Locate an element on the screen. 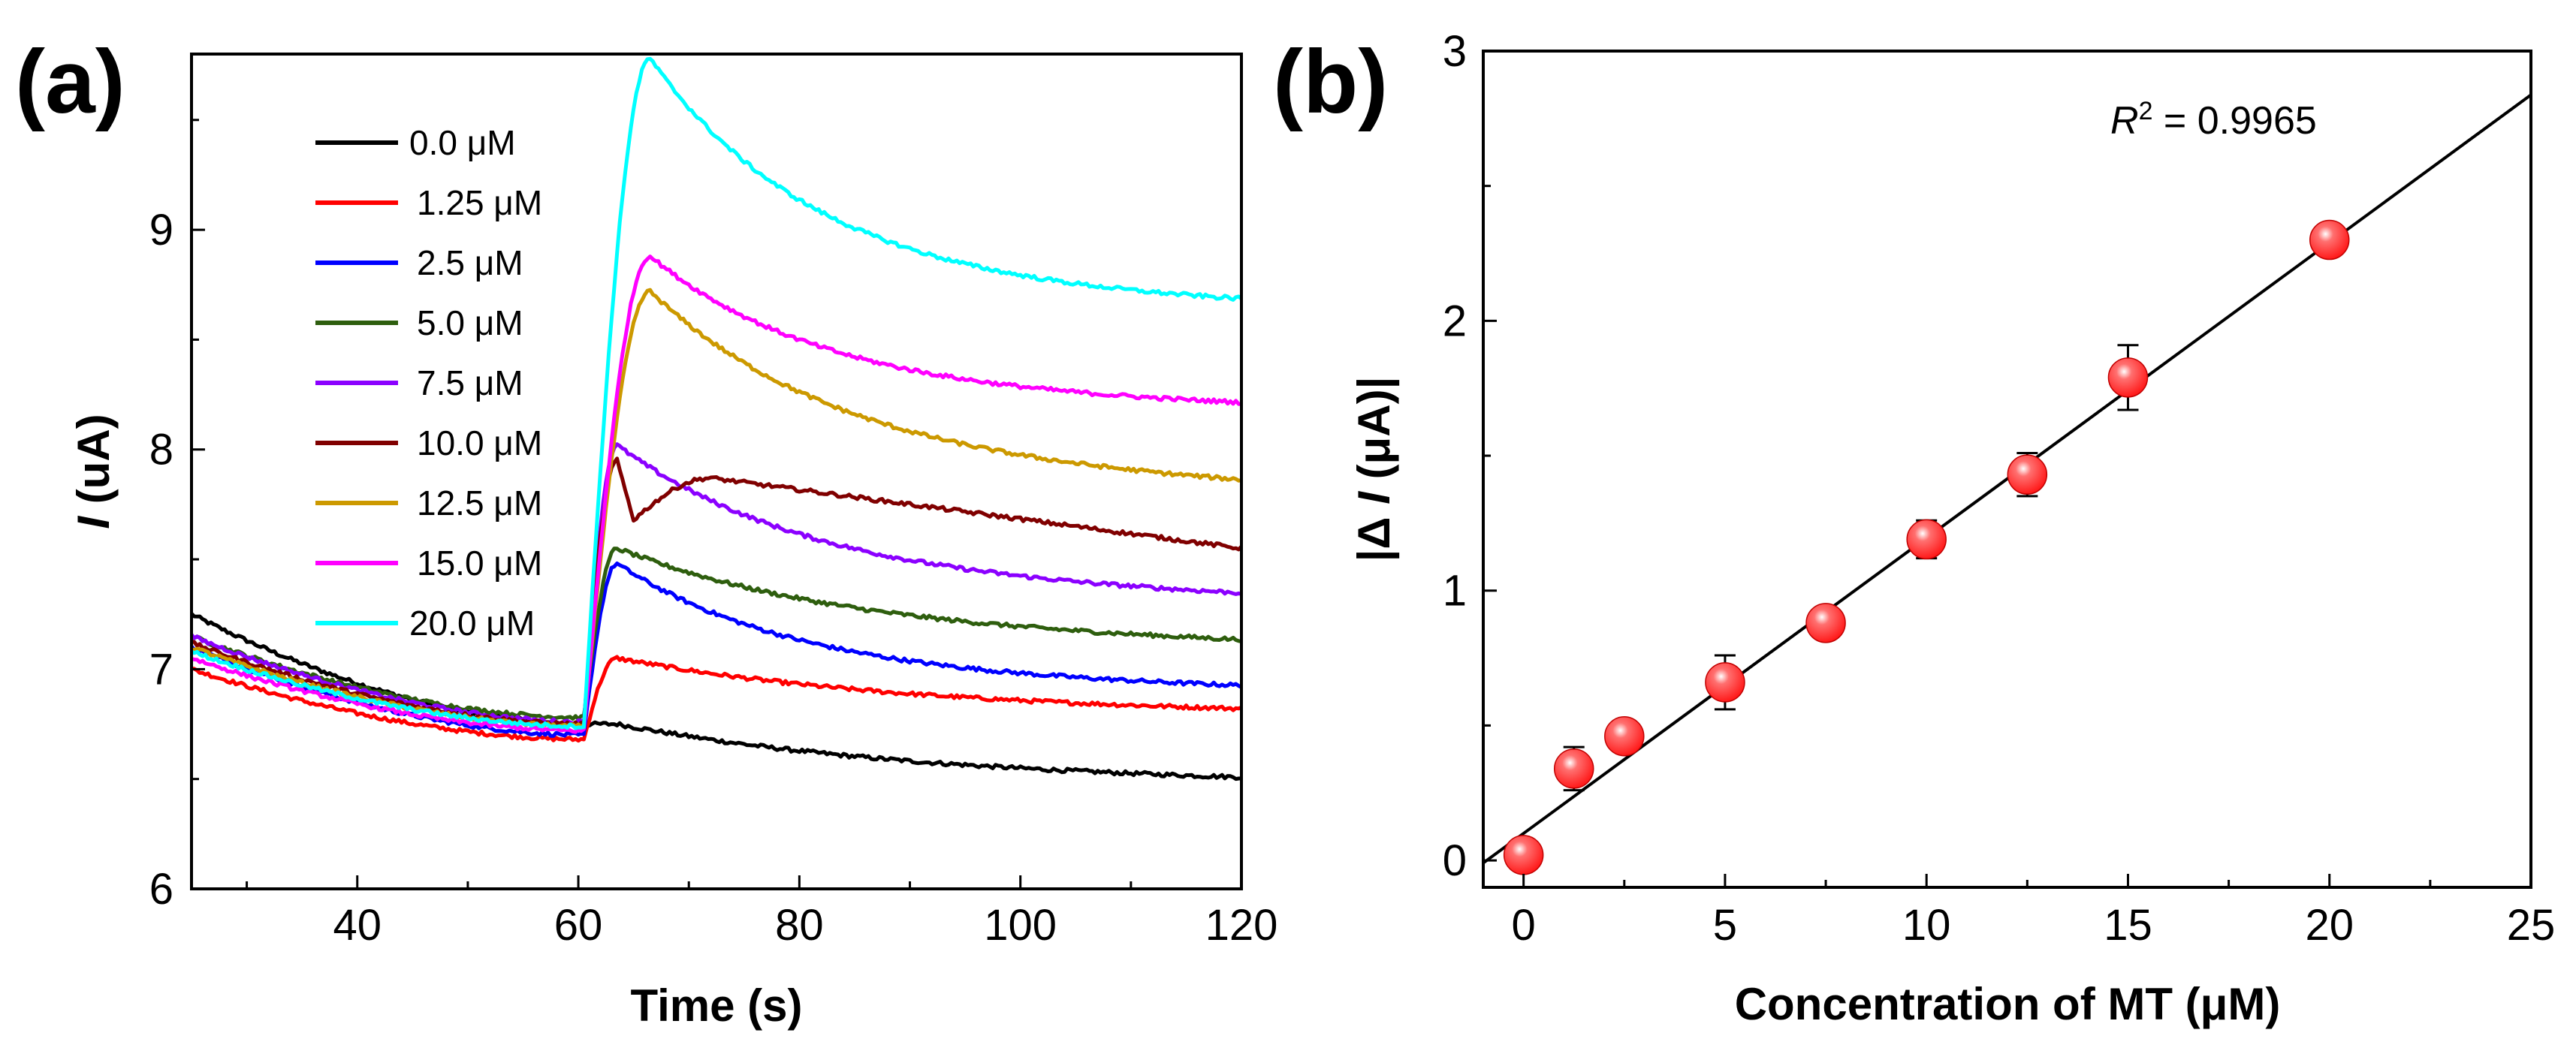 The image size is (2576, 1045). panel-a-legend-label-8: 20.0 μM is located at coordinates (472, 623).